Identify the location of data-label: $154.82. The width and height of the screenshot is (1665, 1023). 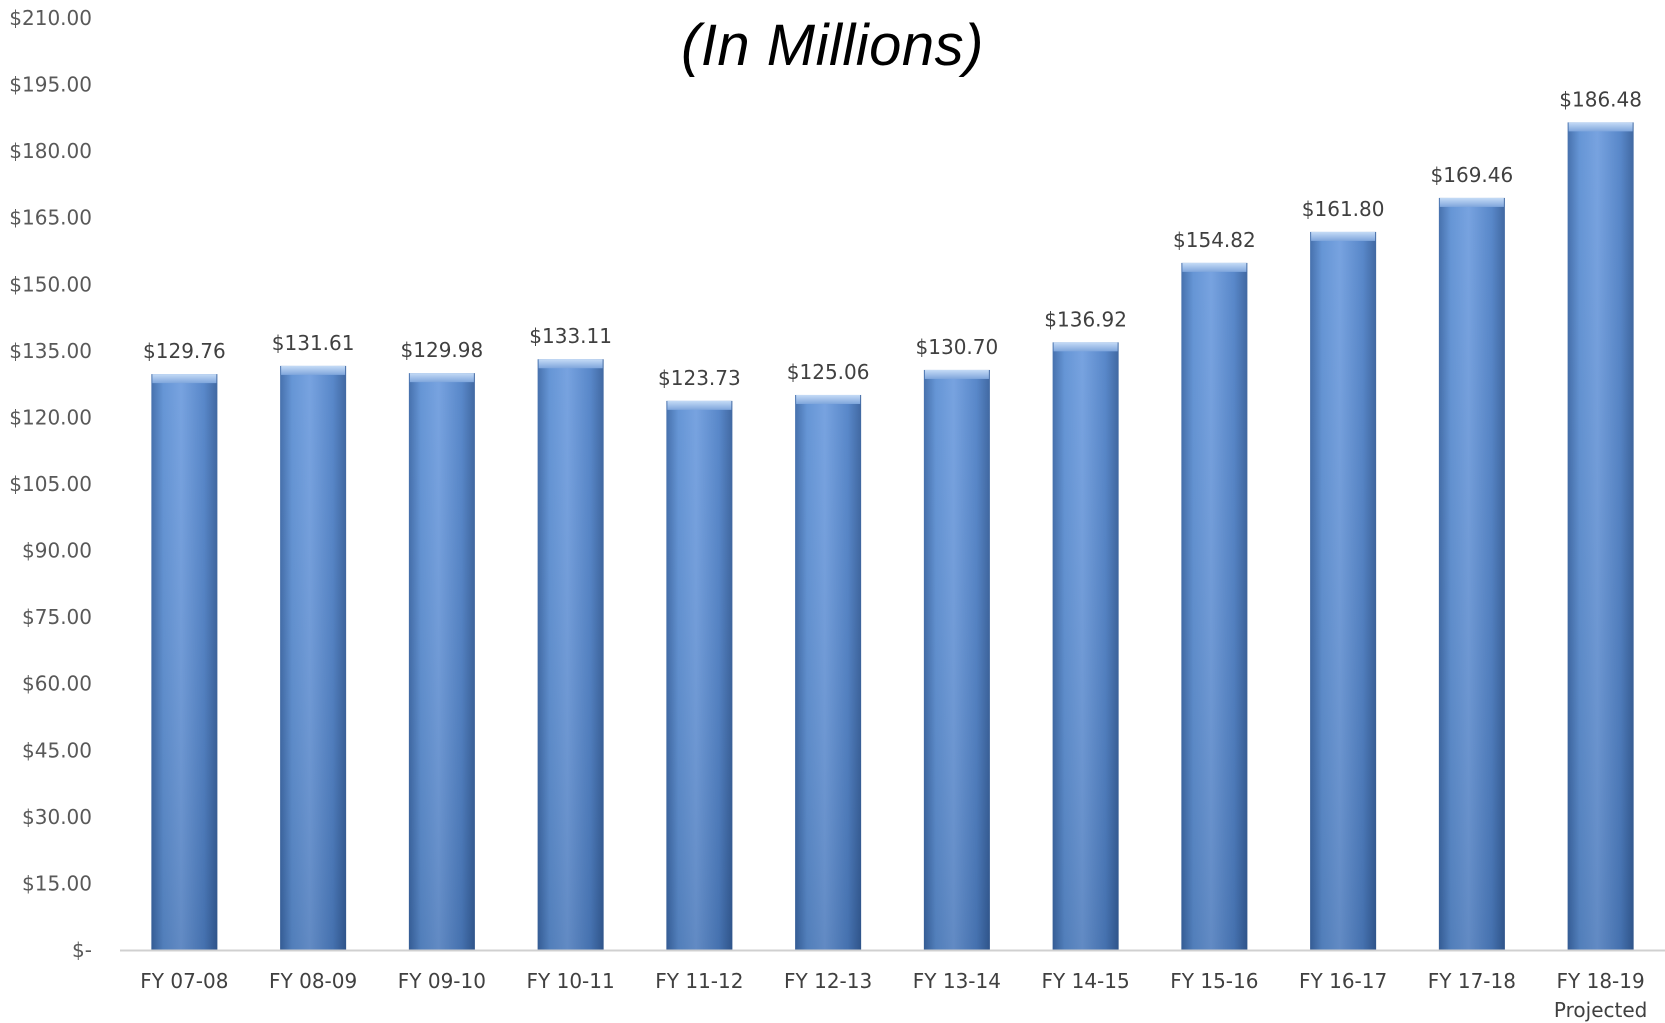
(1214, 240).